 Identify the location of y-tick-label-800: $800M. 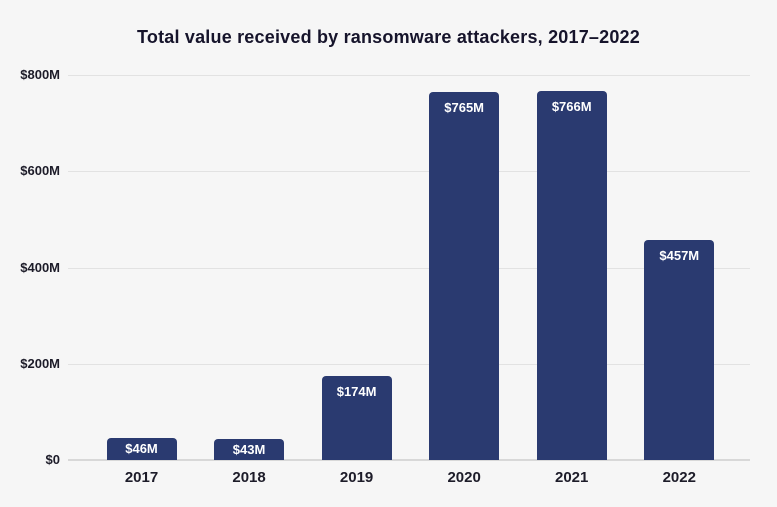
(40, 74).